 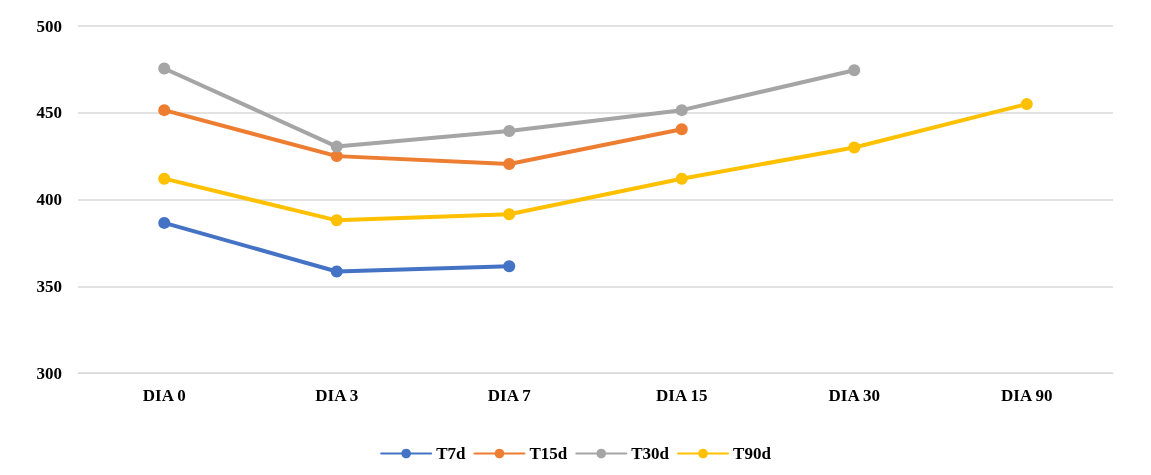 What do you see at coordinates (337, 395) in the screenshot?
I see `x-tick-label: DIA 3` at bounding box center [337, 395].